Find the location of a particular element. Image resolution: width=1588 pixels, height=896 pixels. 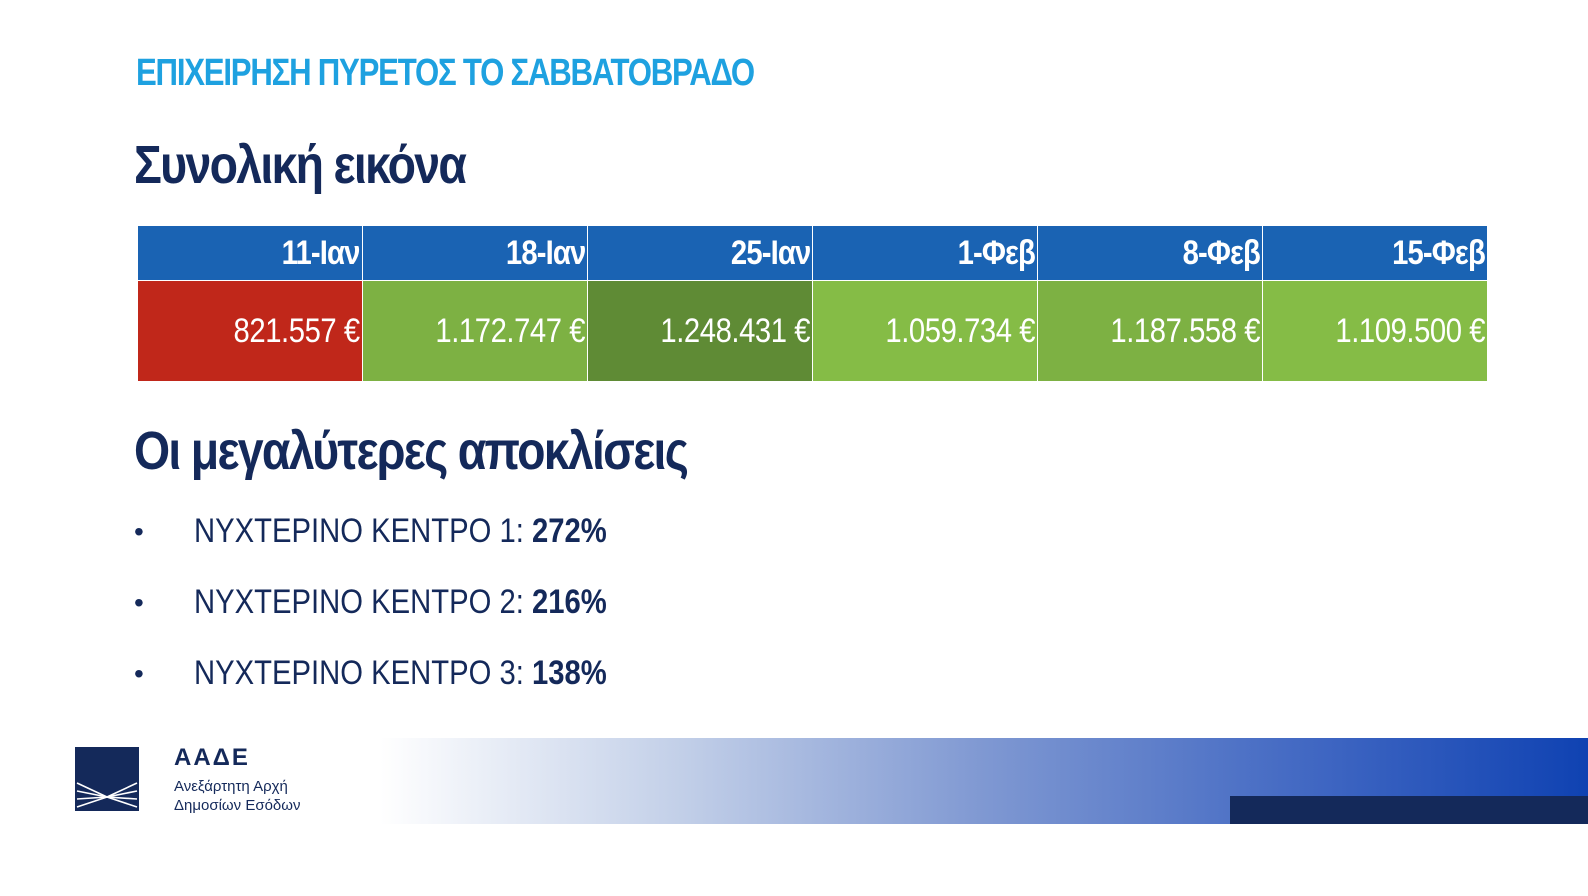

list-item-value: 138% is located at coordinates (569, 673).